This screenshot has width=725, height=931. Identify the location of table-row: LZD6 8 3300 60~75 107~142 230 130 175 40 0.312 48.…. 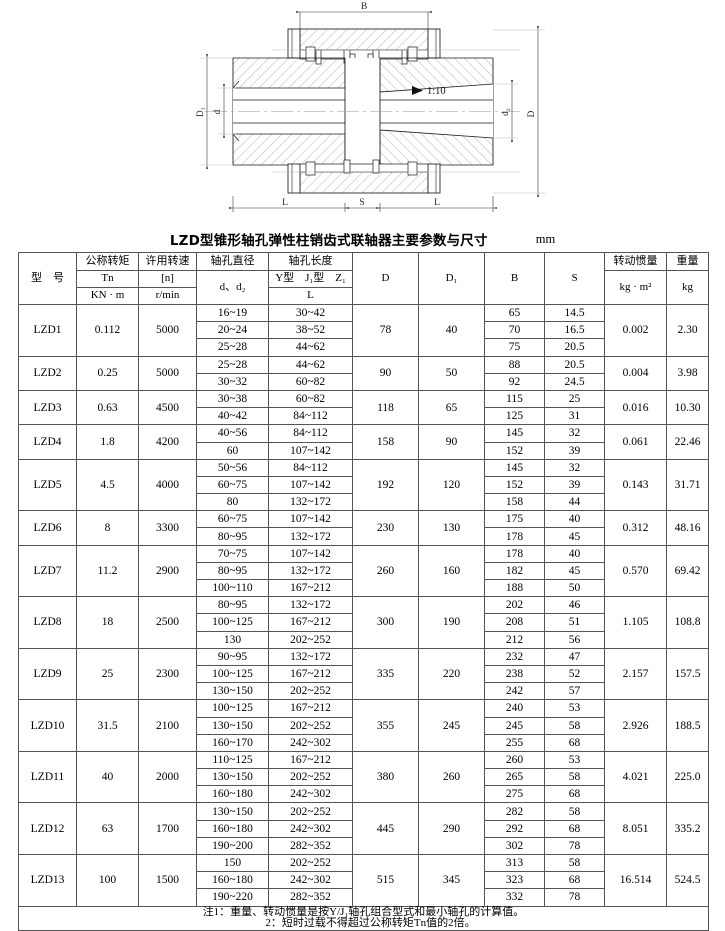
(363, 528).